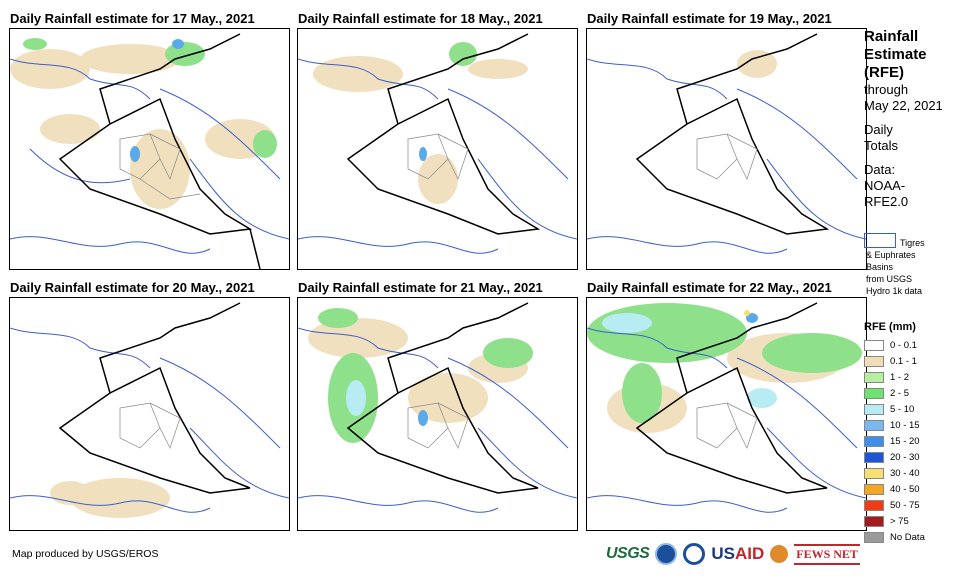  I want to click on legend-item: 20 - 30, so click(894, 457).